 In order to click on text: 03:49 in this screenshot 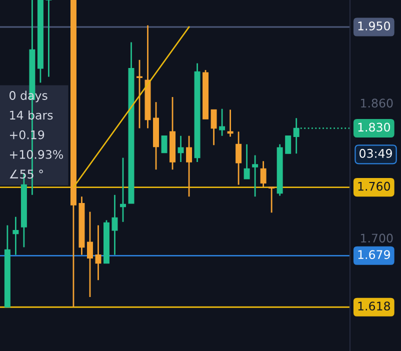, I will do `click(376, 153)`.